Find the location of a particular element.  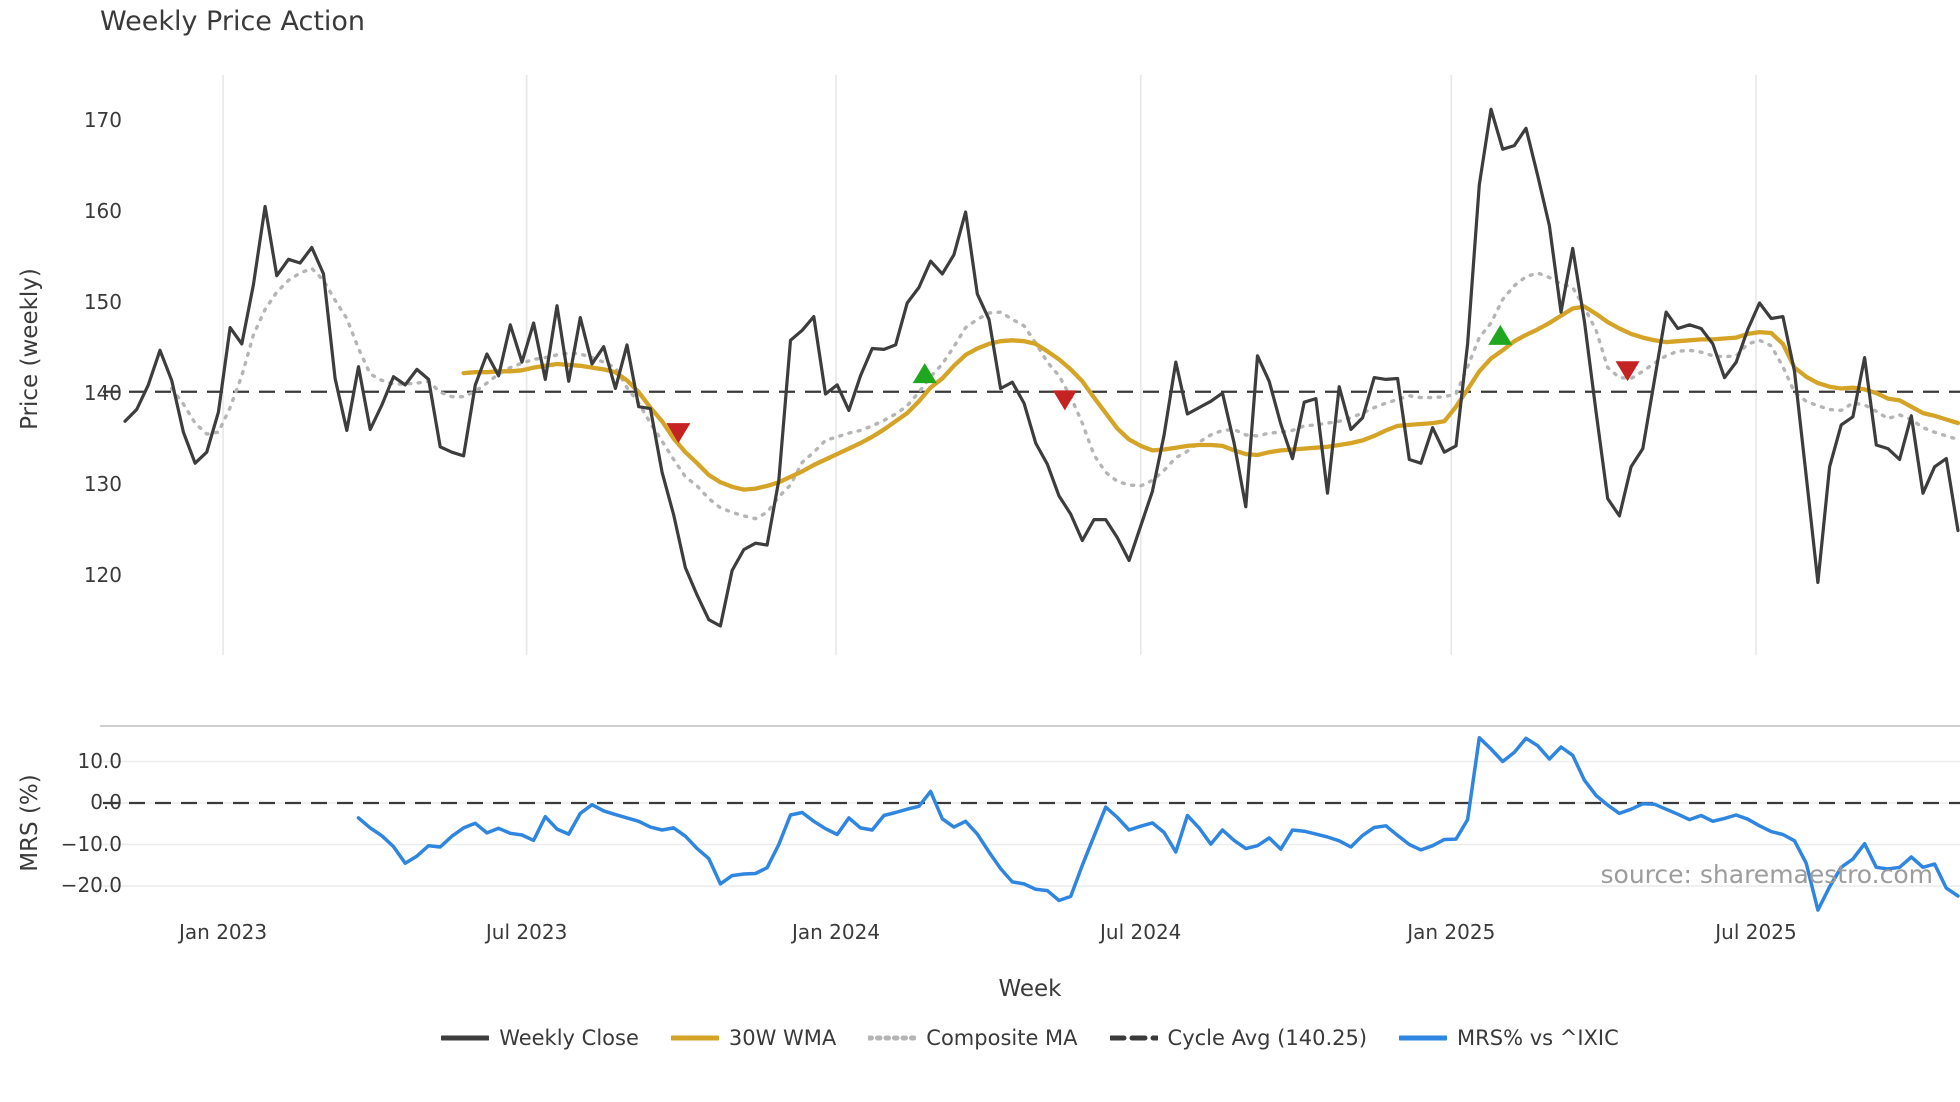

x-tick-label: Jul 2023 is located at coordinates (526, 932).